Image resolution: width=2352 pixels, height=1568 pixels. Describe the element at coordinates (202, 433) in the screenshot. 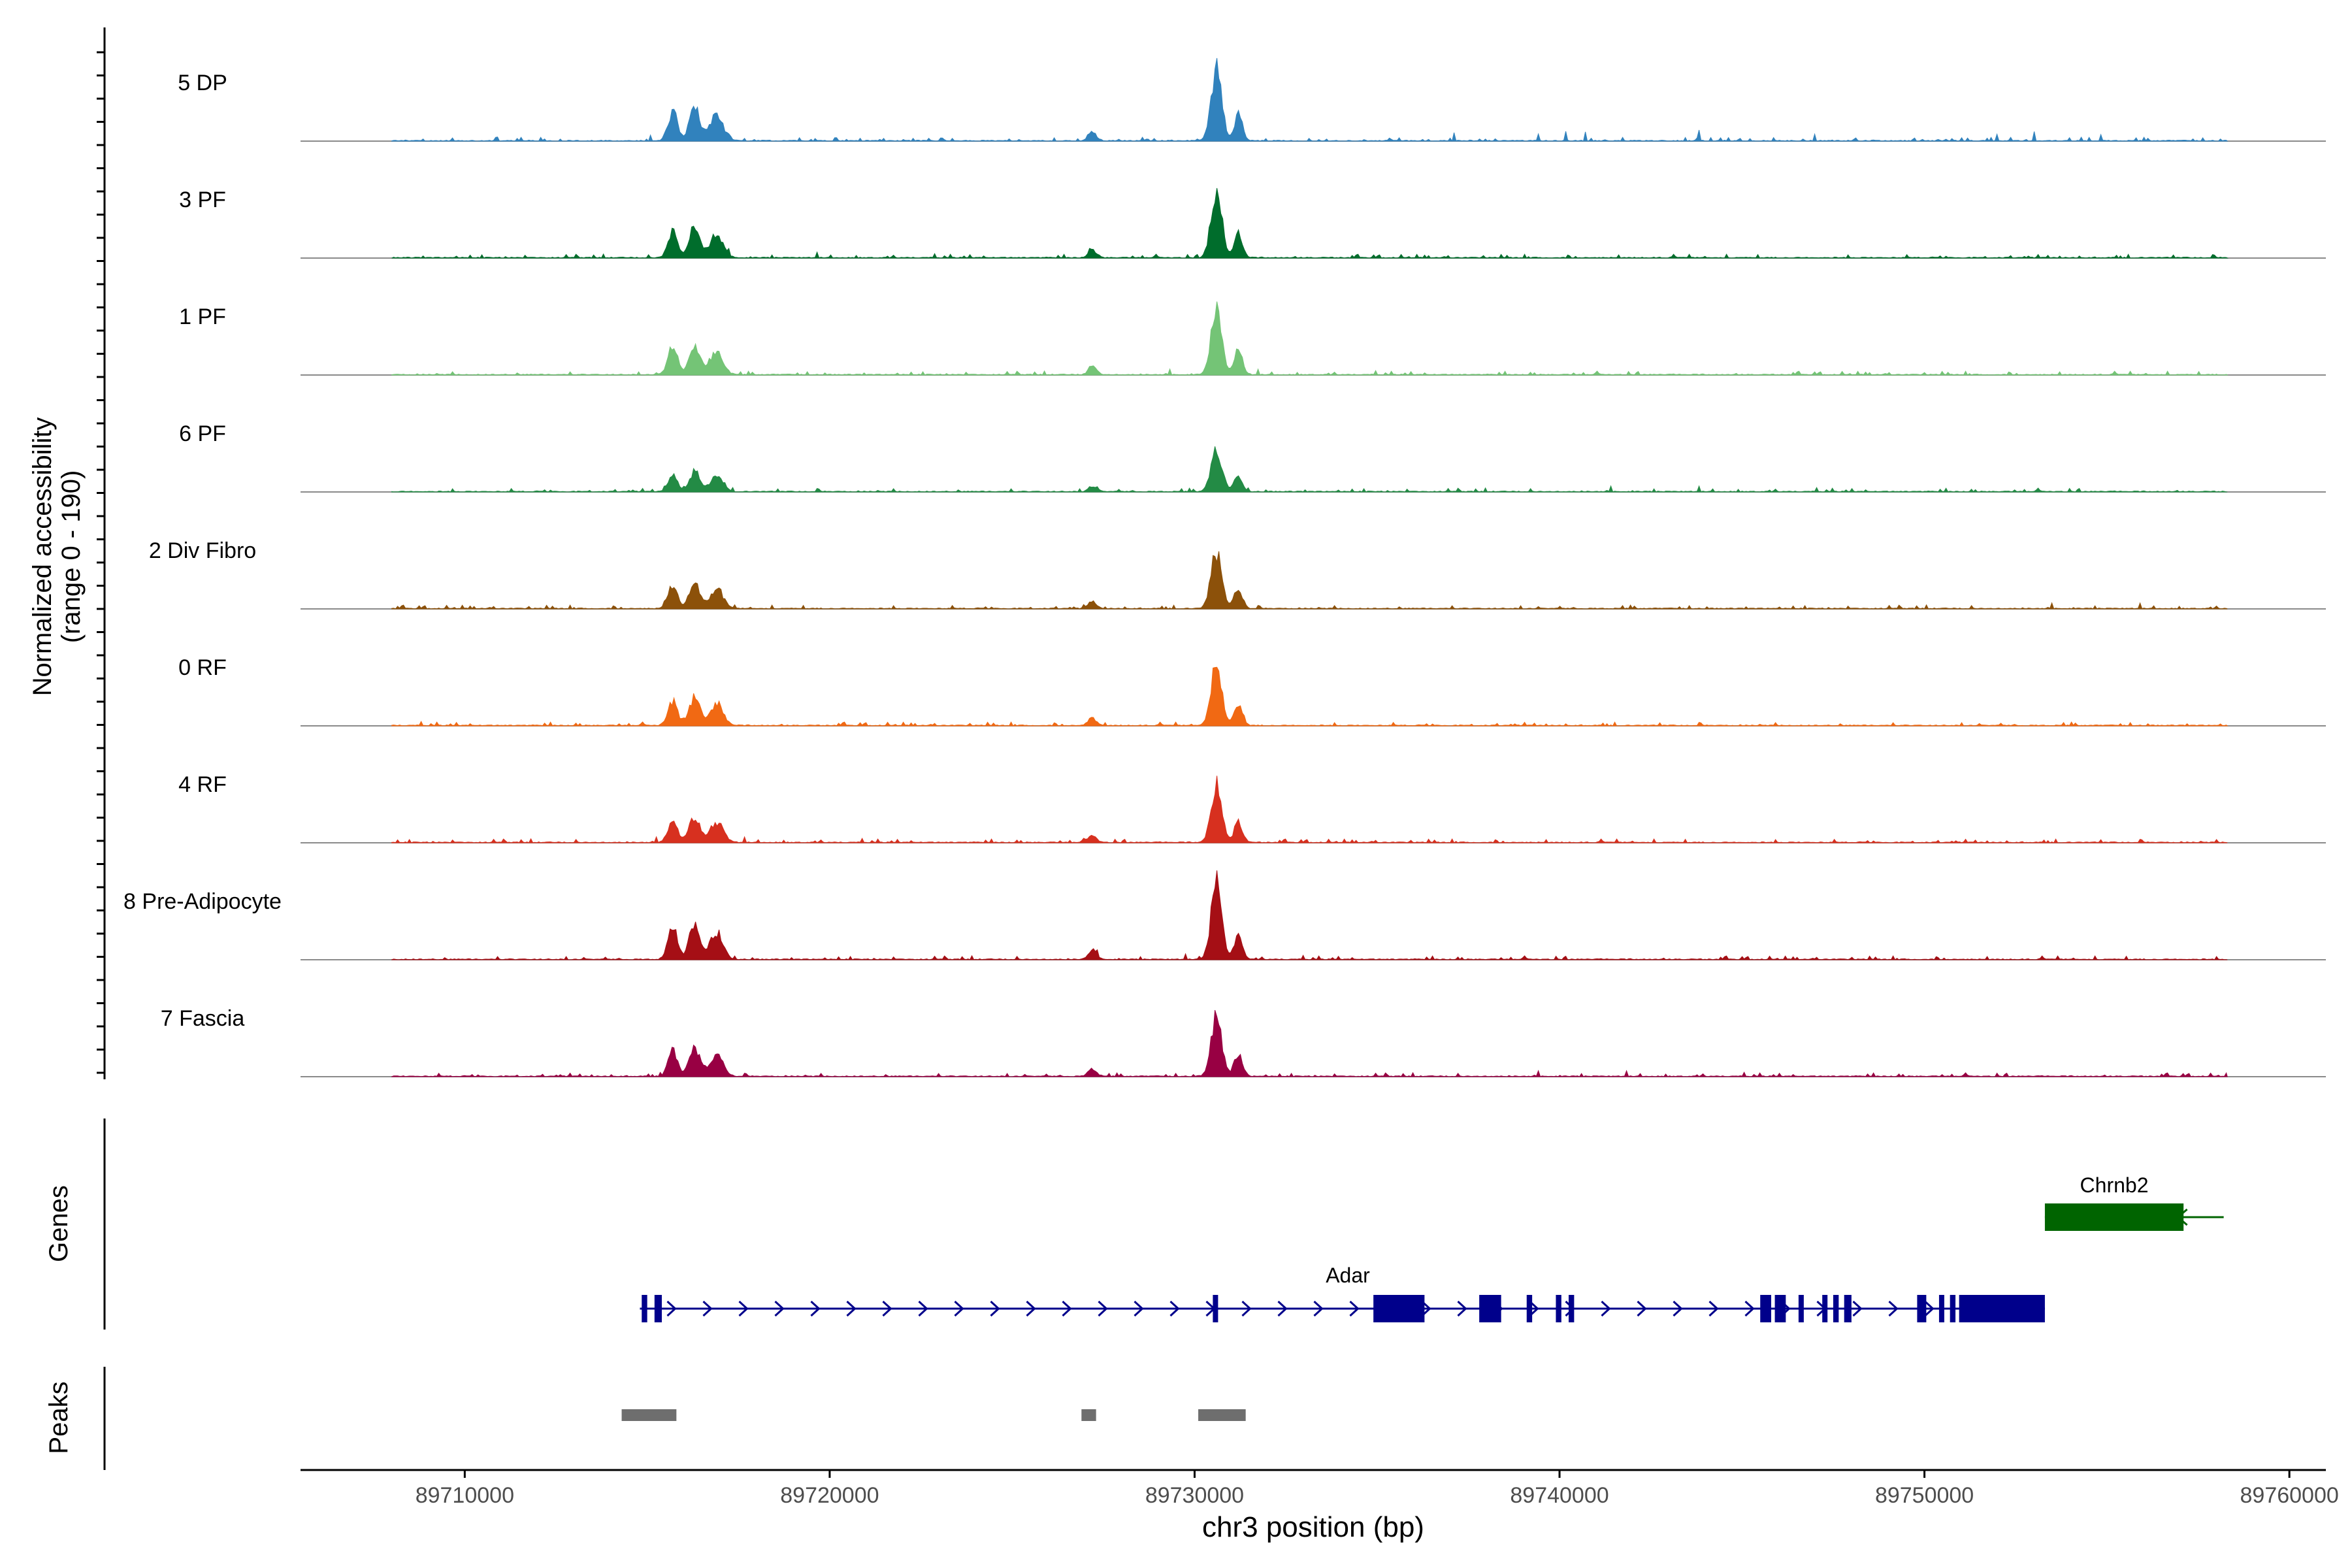

I see `track-label: 6 PF` at that location.